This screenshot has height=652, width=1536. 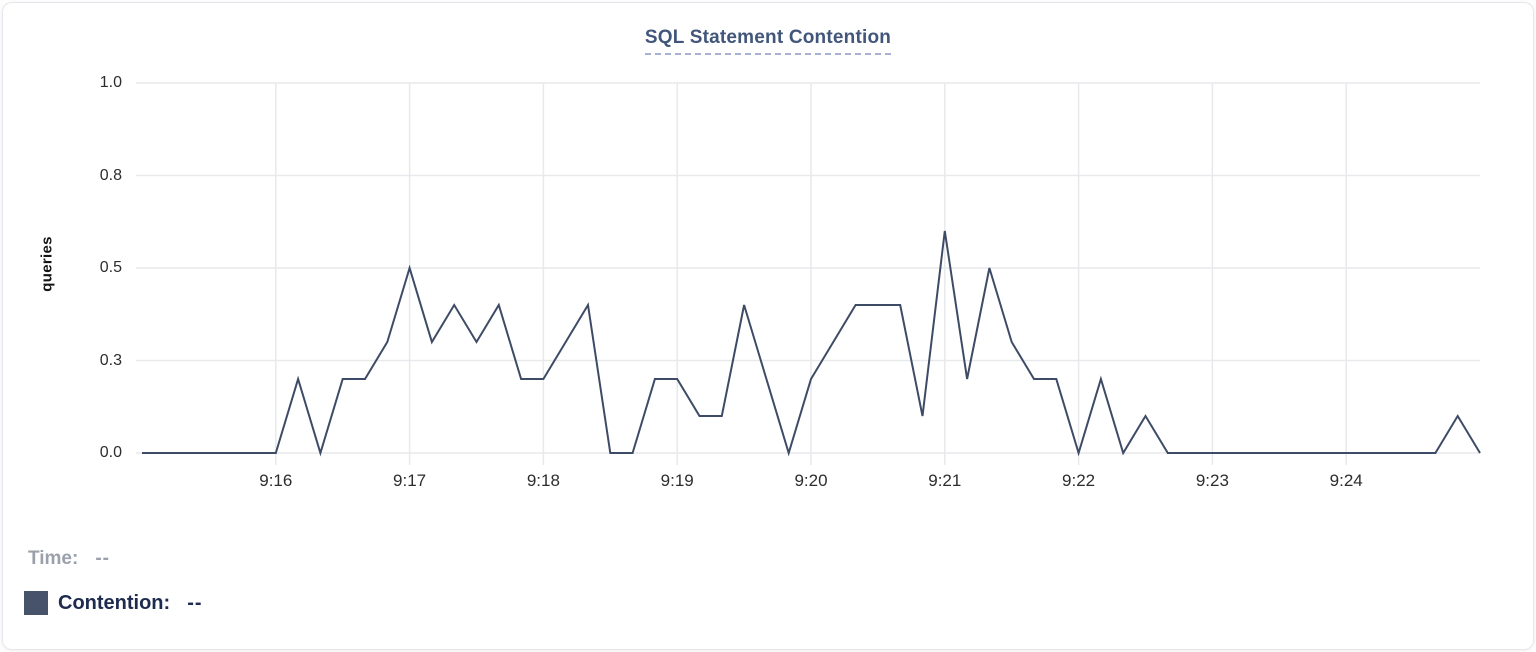 I want to click on x-tick-label: 9:18, so click(x=543, y=480).